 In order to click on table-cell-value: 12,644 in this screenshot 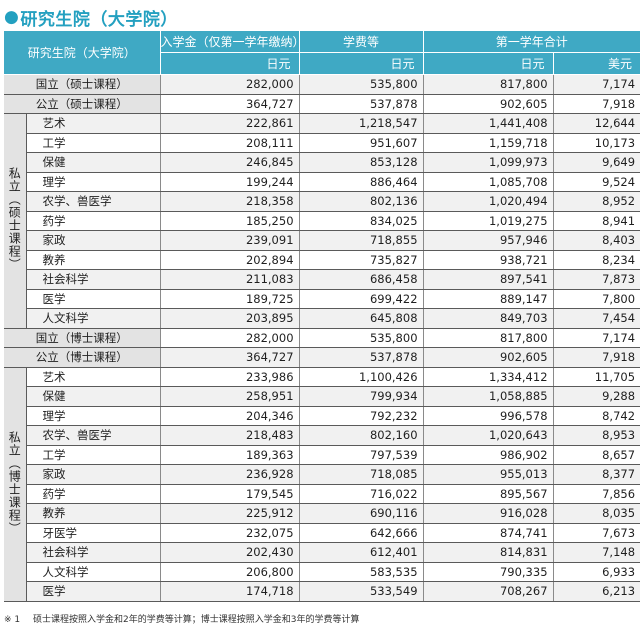, I will do `click(596, 123)`.